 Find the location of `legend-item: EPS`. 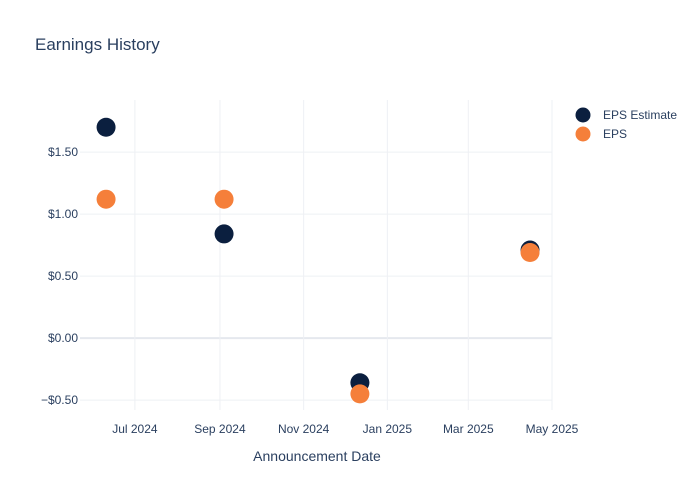

legend-item: EPS is located at coordinates (601, 134).